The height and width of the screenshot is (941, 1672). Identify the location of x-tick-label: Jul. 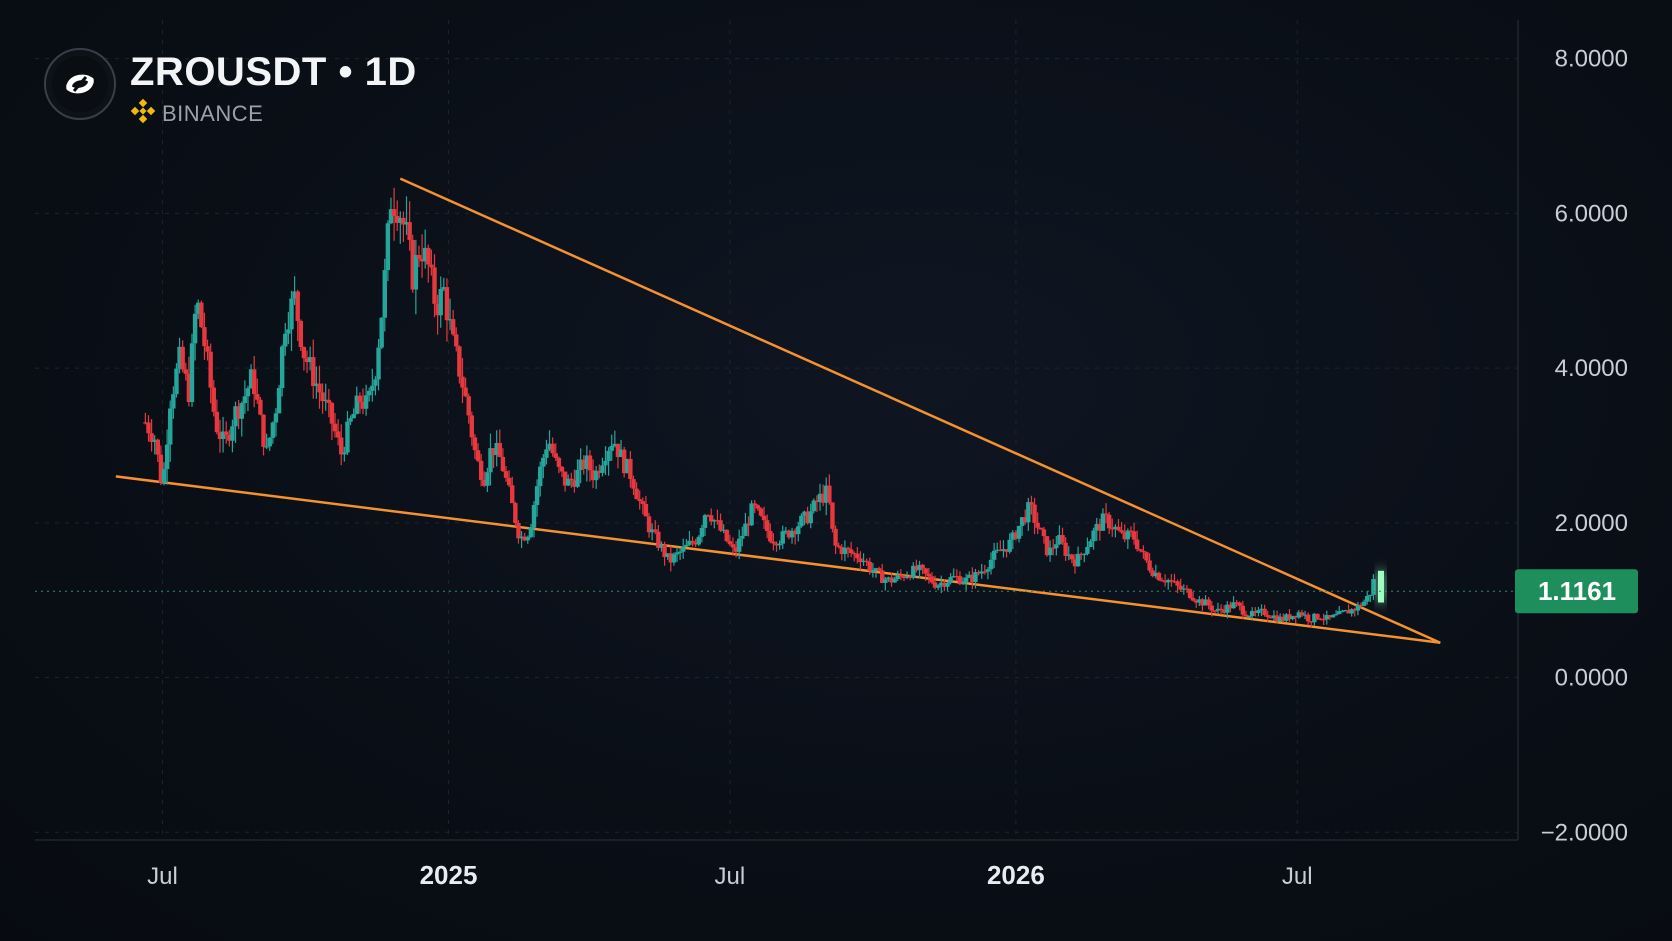
(1297, 876).